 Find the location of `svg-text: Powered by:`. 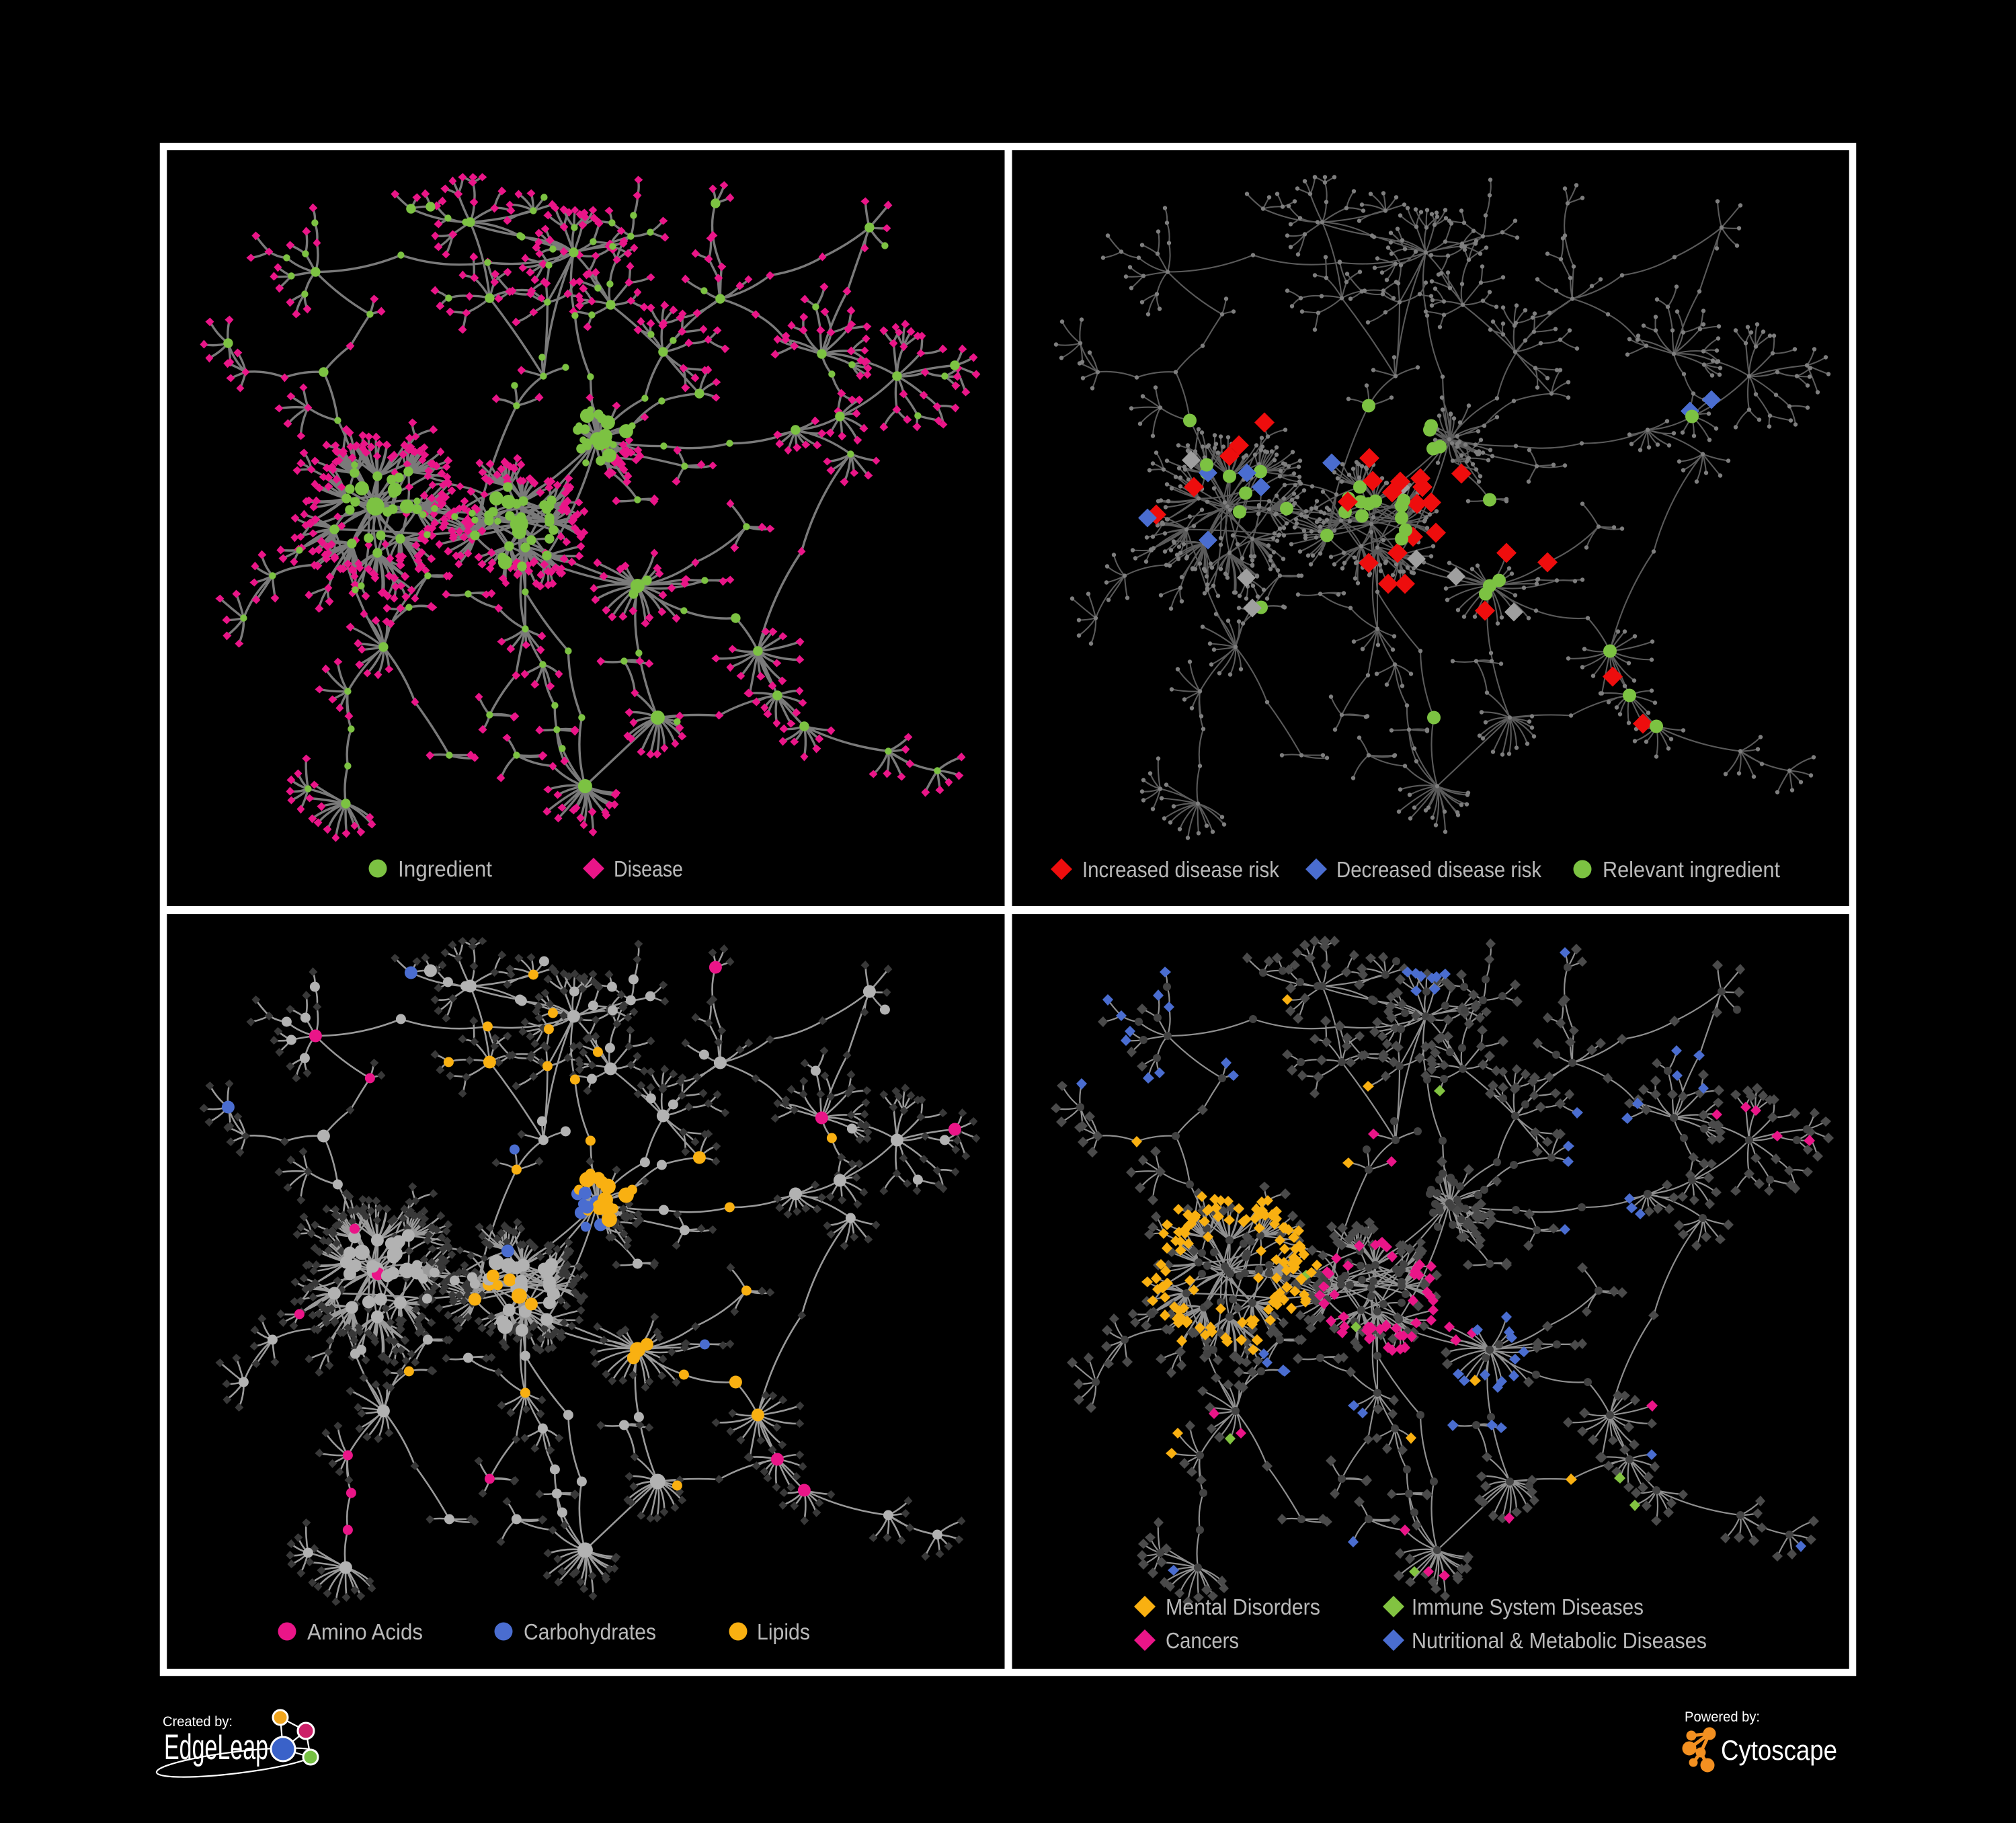

svg-text: Powered by: is located at coordinates (1722, 1717).